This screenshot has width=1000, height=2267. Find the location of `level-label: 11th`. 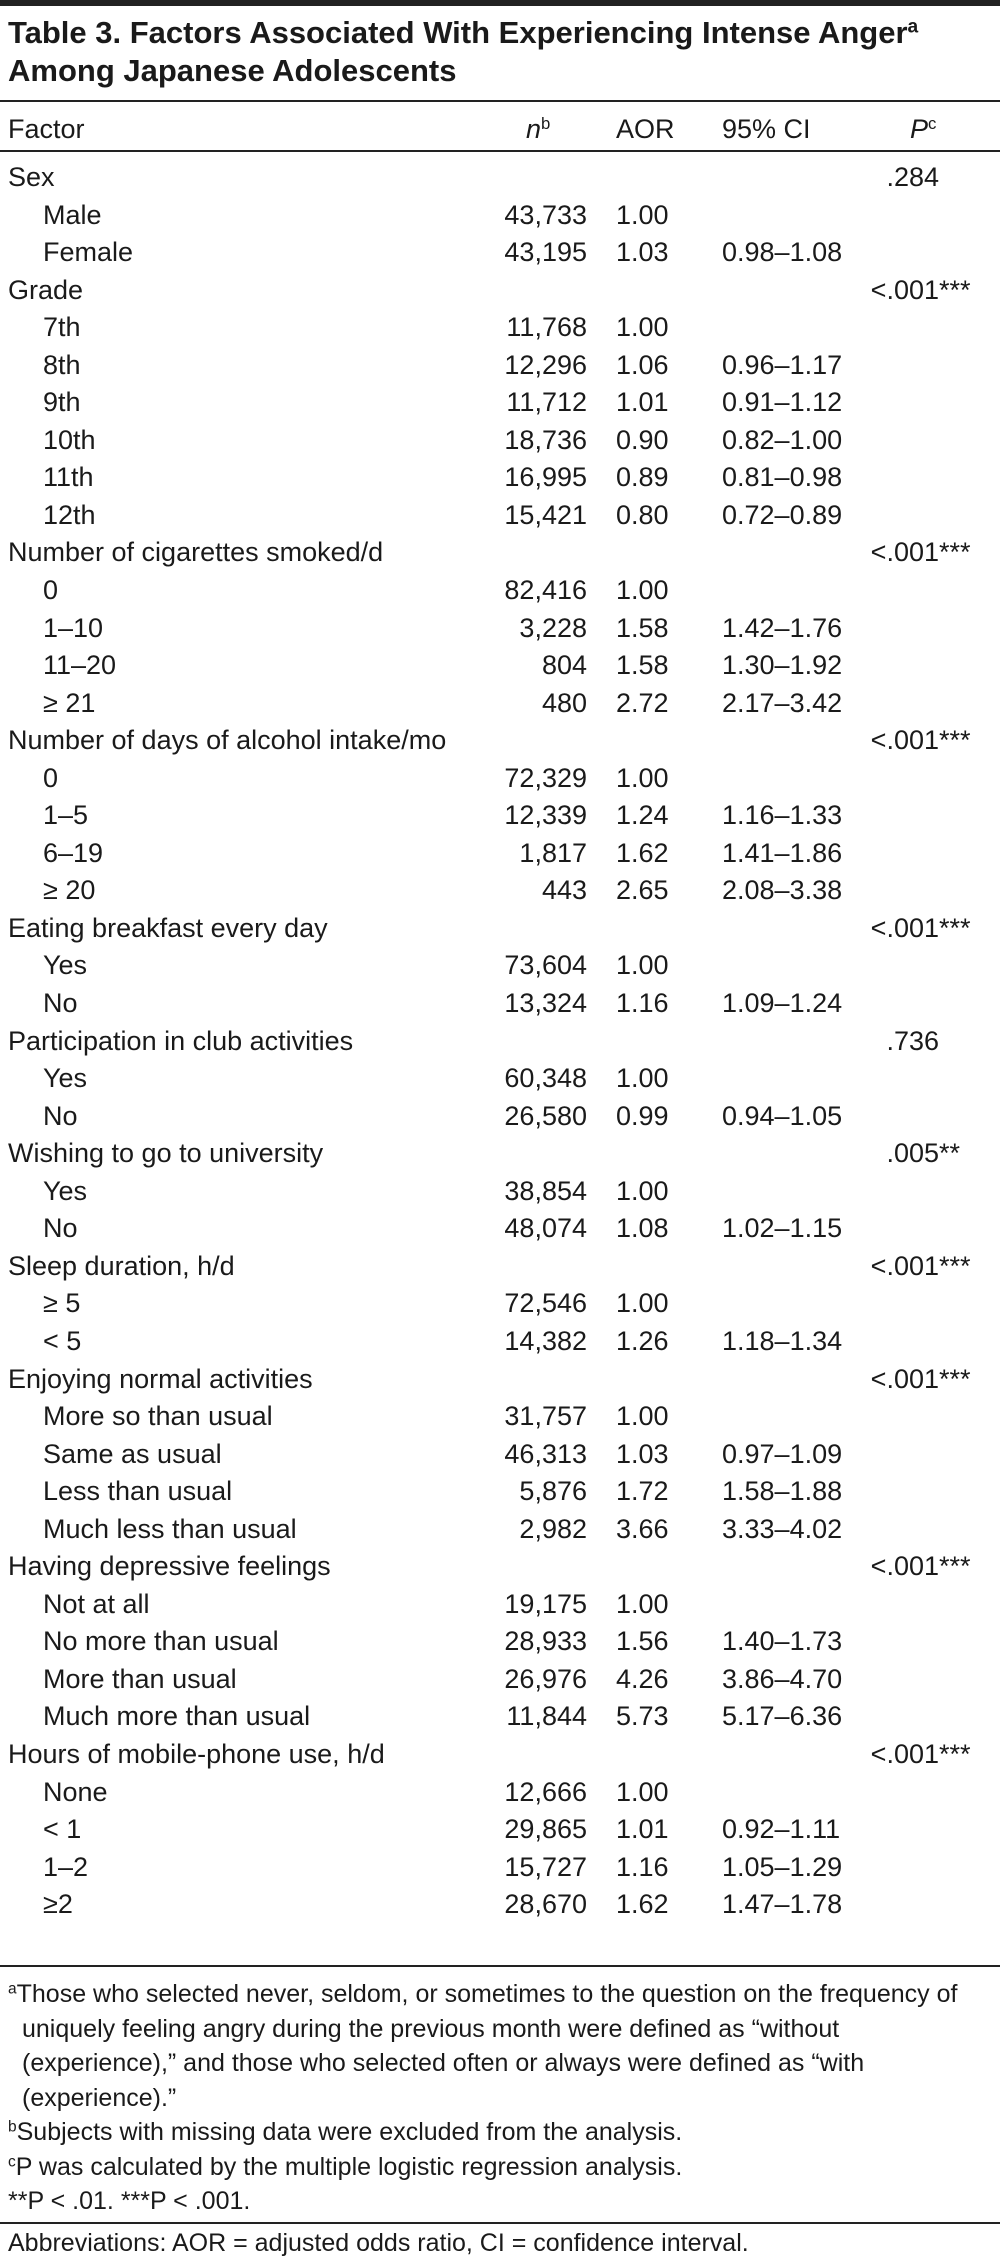

level-label: 11th is located at coordinates (68, 477).